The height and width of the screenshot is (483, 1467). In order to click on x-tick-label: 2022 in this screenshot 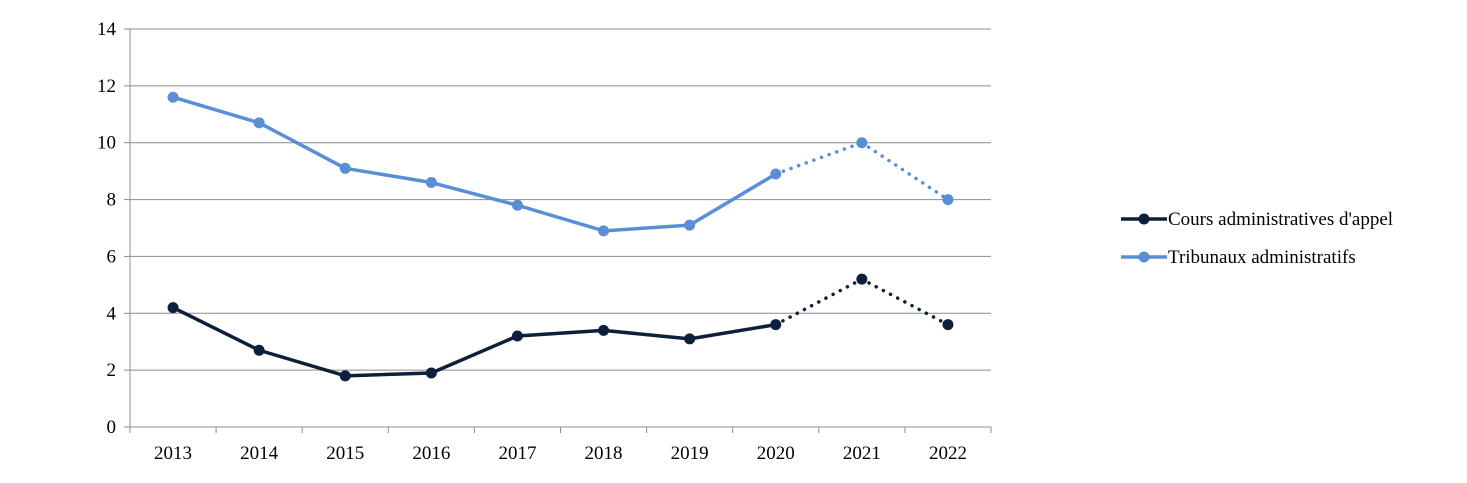, I will do `click(948, 453)`.